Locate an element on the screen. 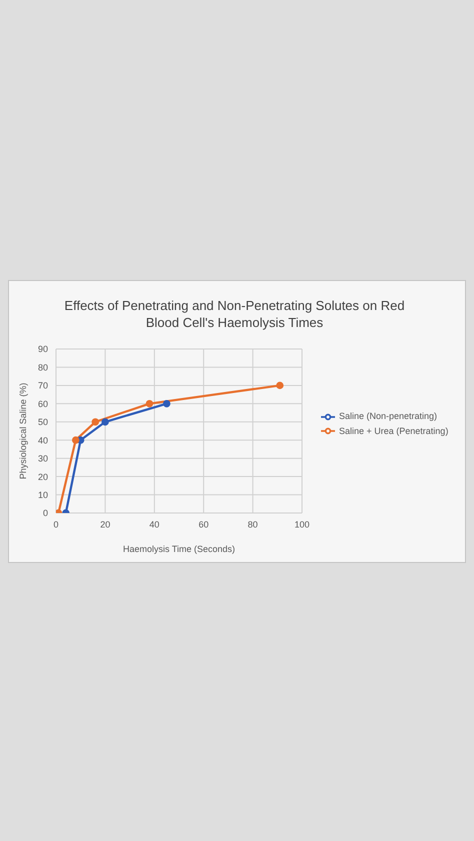 This screenshot has height=841, width=474. y-tick-label: 10 is located at coordinates (43, 495).